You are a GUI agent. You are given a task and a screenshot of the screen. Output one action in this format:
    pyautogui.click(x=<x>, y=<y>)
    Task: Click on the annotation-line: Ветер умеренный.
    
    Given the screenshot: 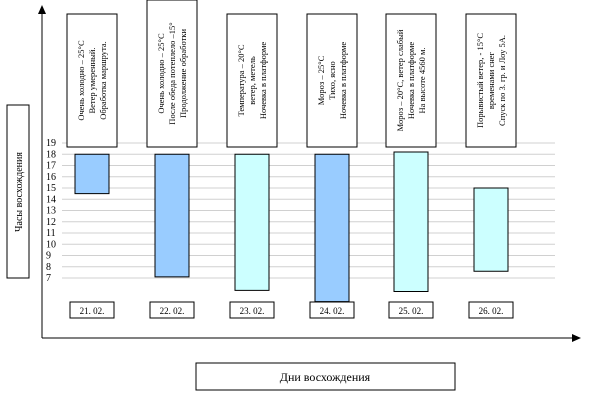 What is the action you would take?
    pyautogui.click(x=92, y=80)
    